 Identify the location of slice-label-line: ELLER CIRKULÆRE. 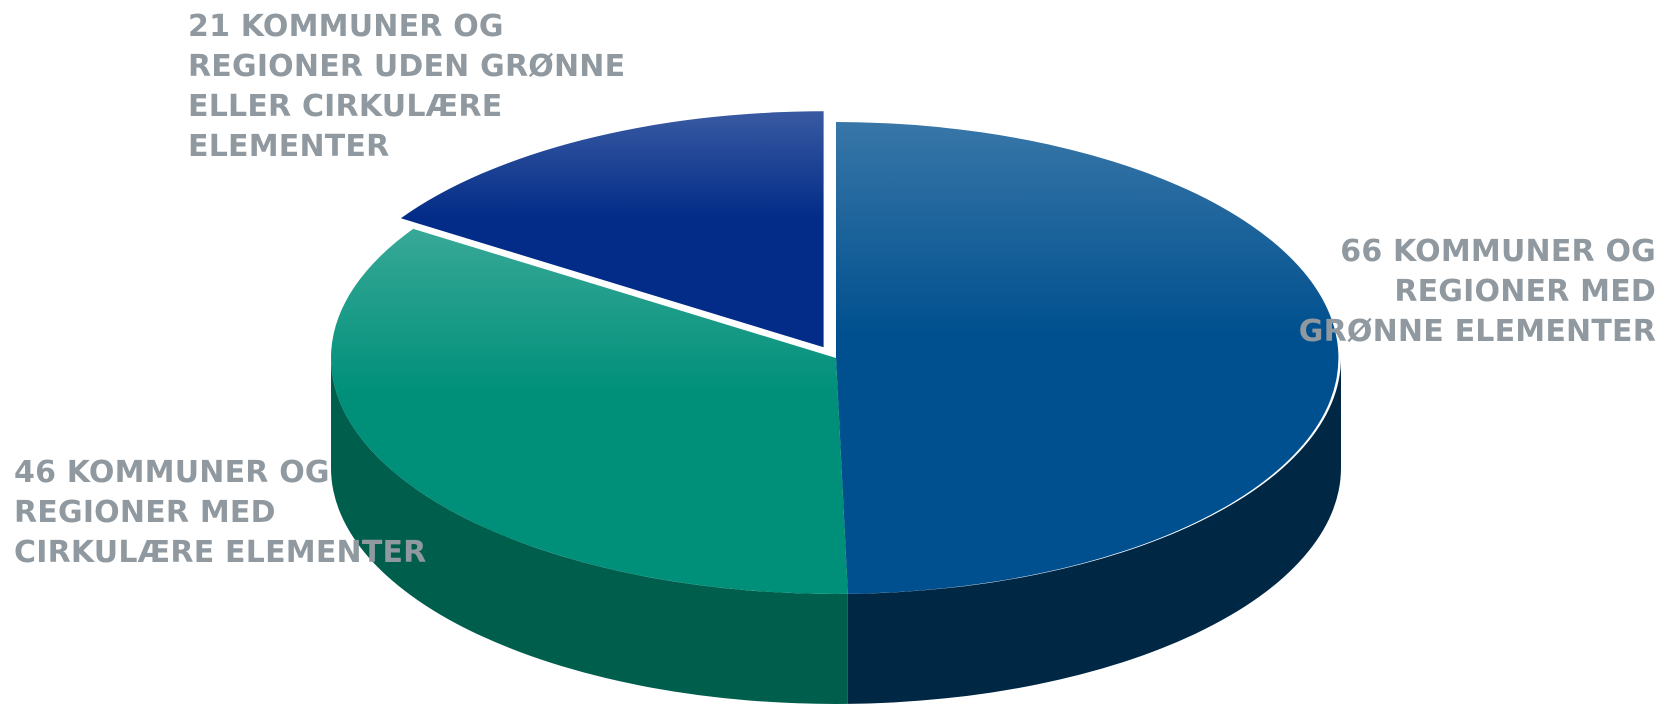
(345, 106).